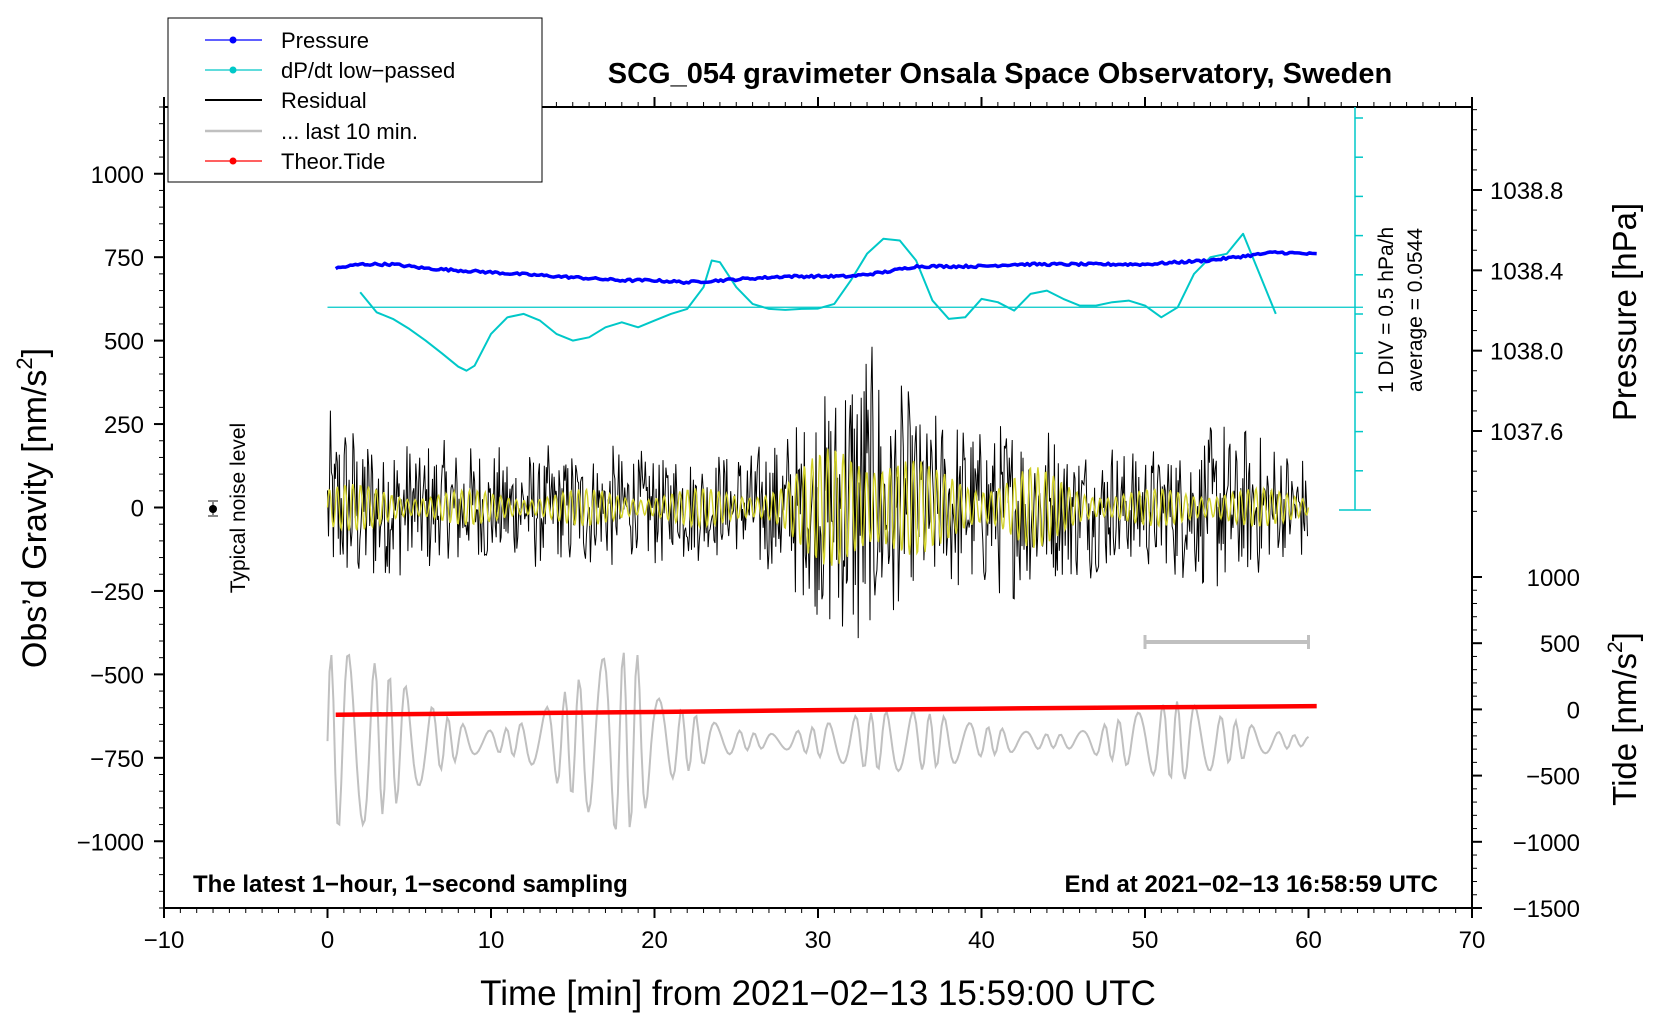 This screenshot has height=1020, width=1660. What do you see at coordinates (1386, 310) in the screenshot?
I see `dpdt-scale-label: 1 DIV = 0.5 hPa/h` at bounding box center [1386, 310].